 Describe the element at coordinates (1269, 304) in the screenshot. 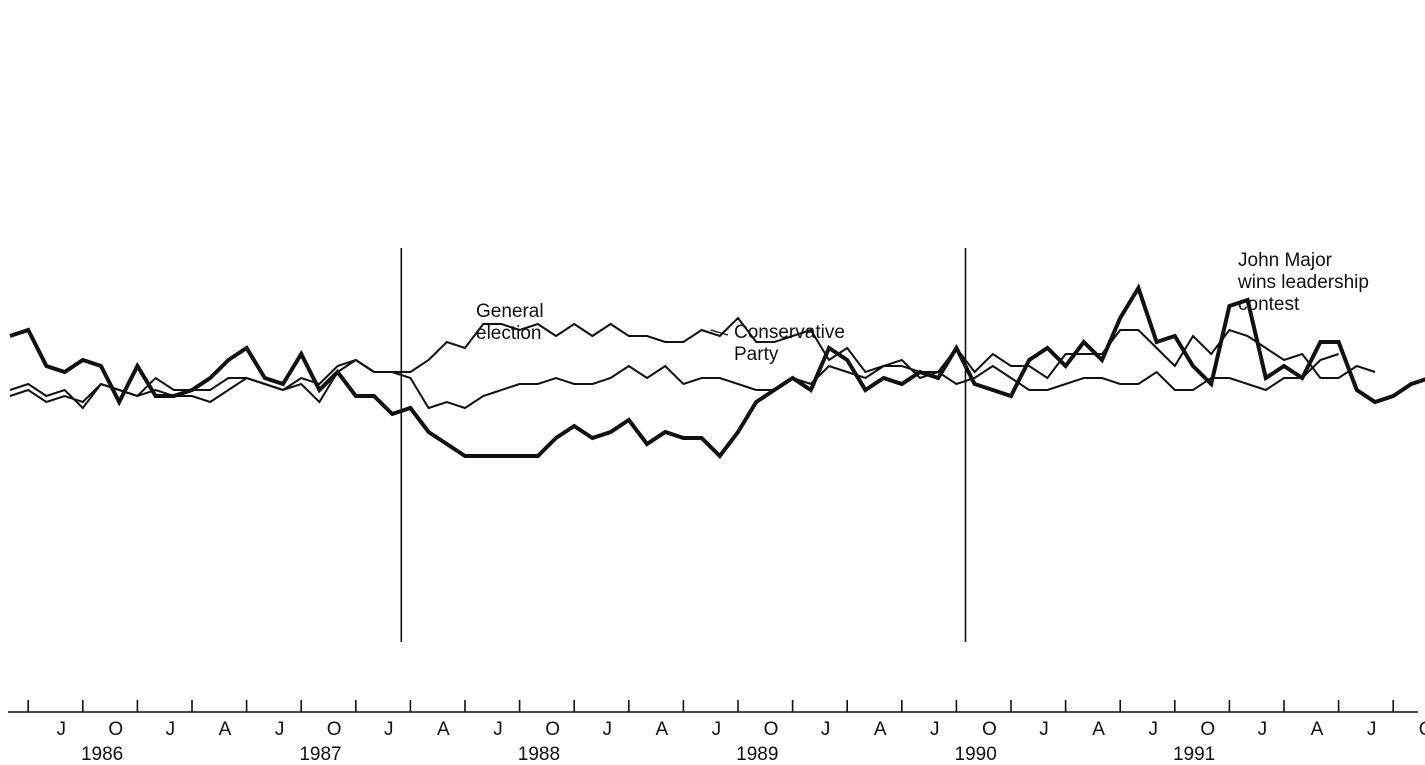

I see `john-major-label-line: contest` at that location.